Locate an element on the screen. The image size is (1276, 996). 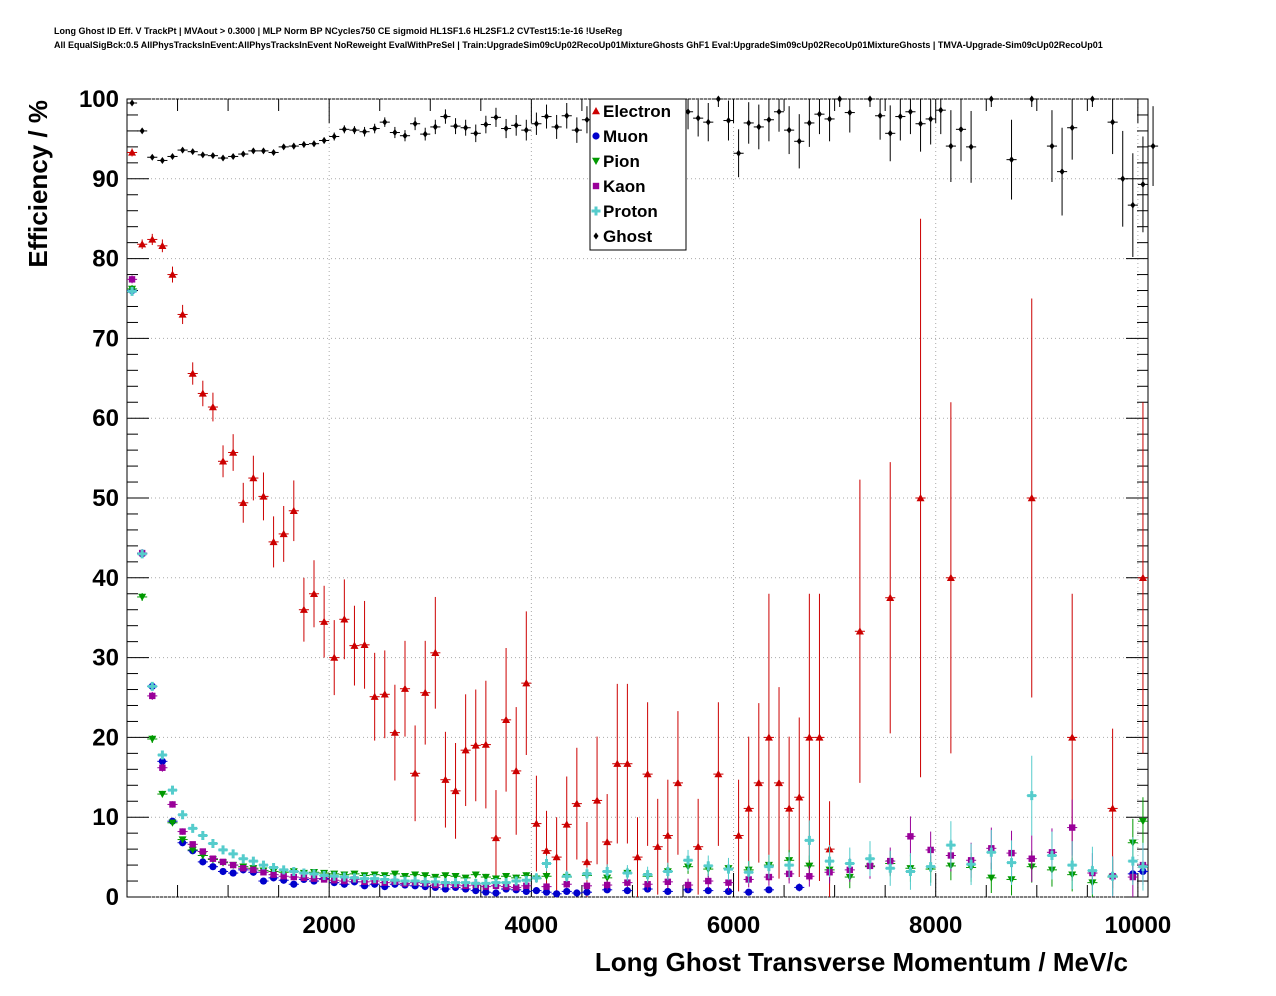
y-axis-label: Efficiency / % is located at coordinates (38, 184).